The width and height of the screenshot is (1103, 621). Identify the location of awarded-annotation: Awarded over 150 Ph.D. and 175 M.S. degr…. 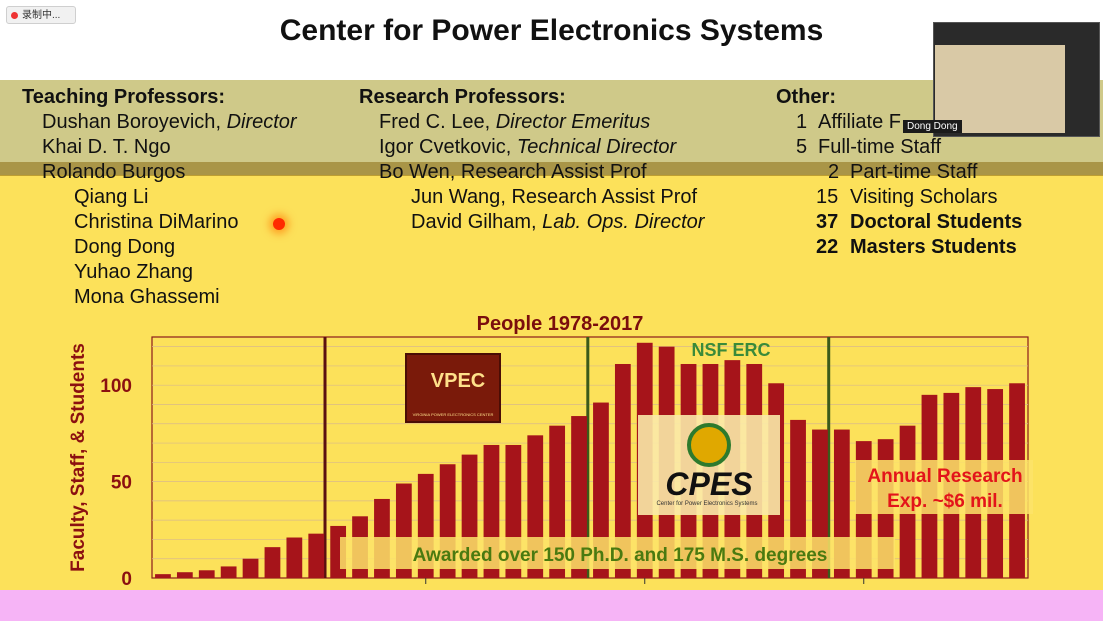
(620, 555).